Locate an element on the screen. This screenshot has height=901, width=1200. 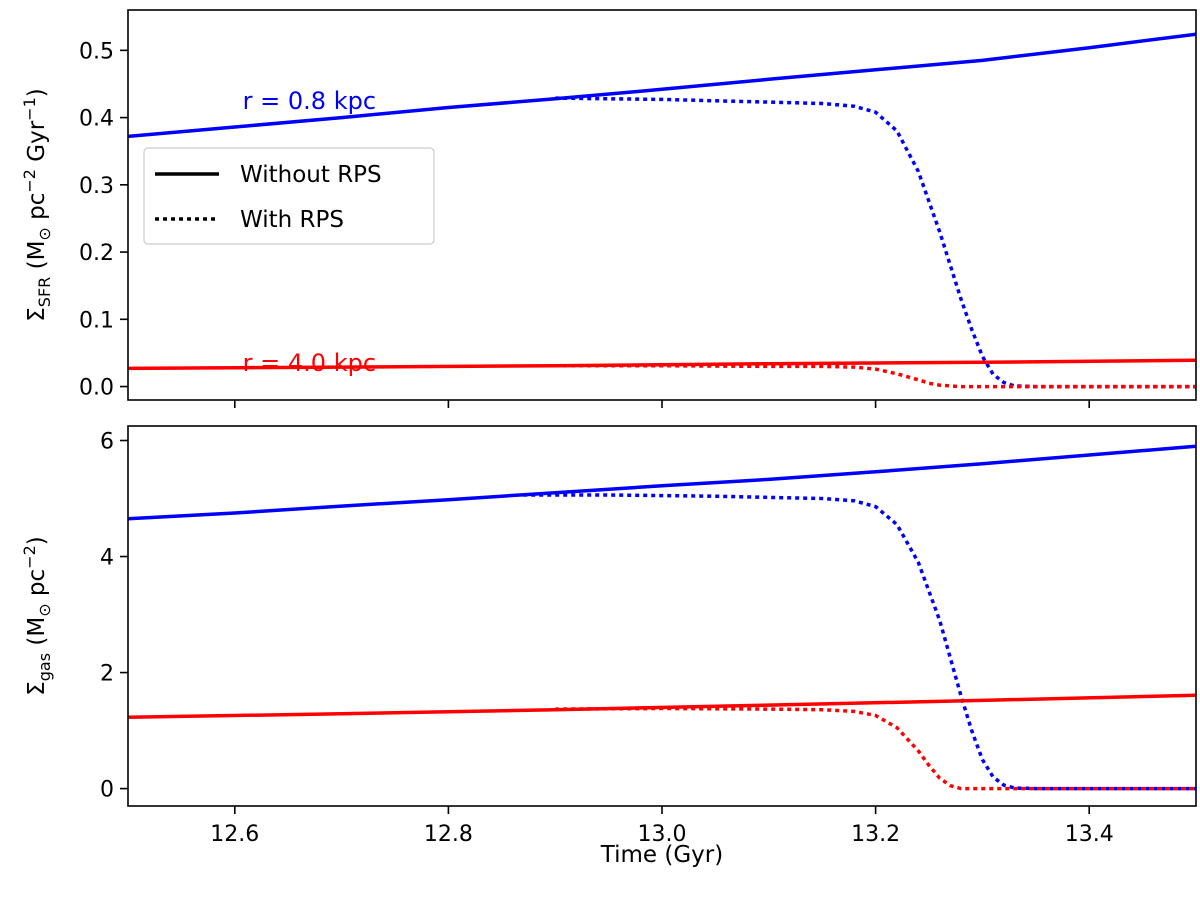
gas-y-tick-label: 0 is located at coordinates (107, 790).